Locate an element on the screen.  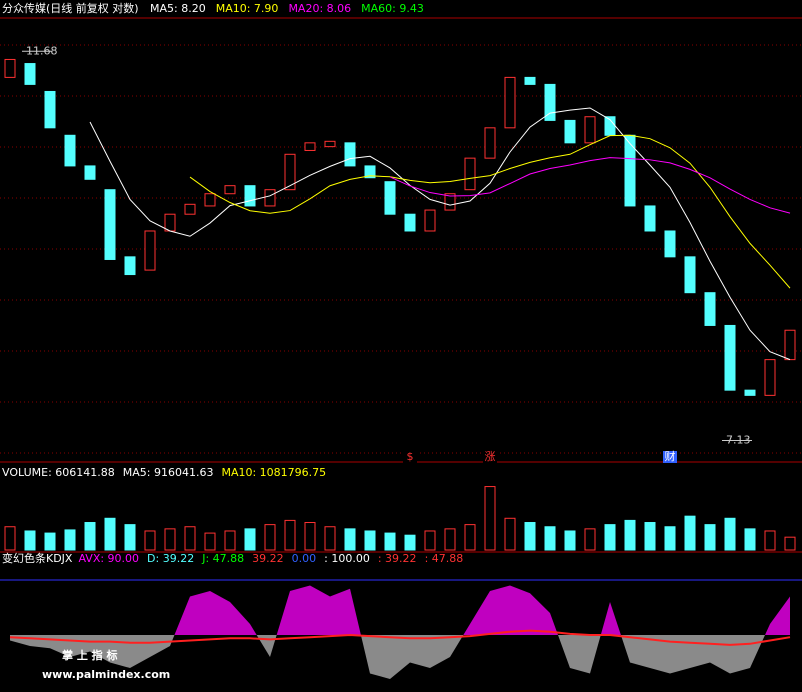
kdj-legend: 0.00 is located at coordinates (304, 558).